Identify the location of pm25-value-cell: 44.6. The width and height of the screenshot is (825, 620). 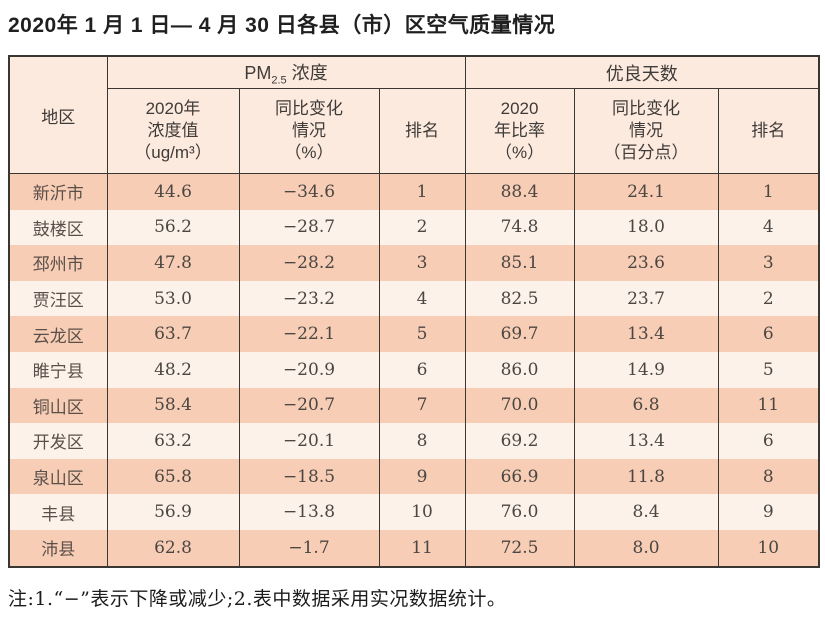
(173, 191).